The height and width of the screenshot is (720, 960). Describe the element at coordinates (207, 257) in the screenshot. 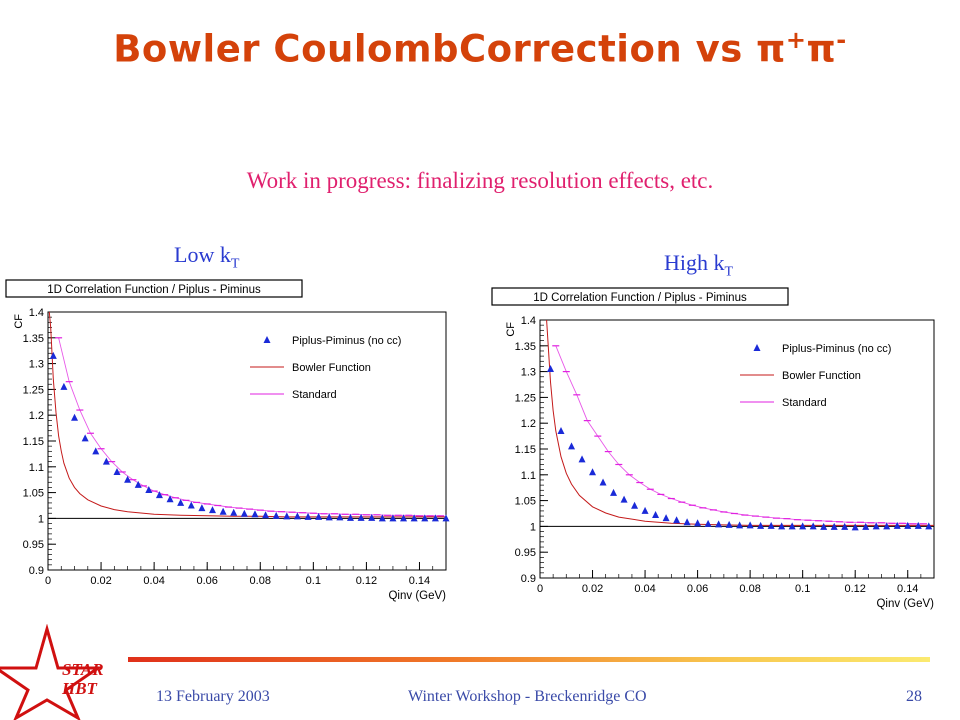

I see `low-kt-label: Low kT` at that location.